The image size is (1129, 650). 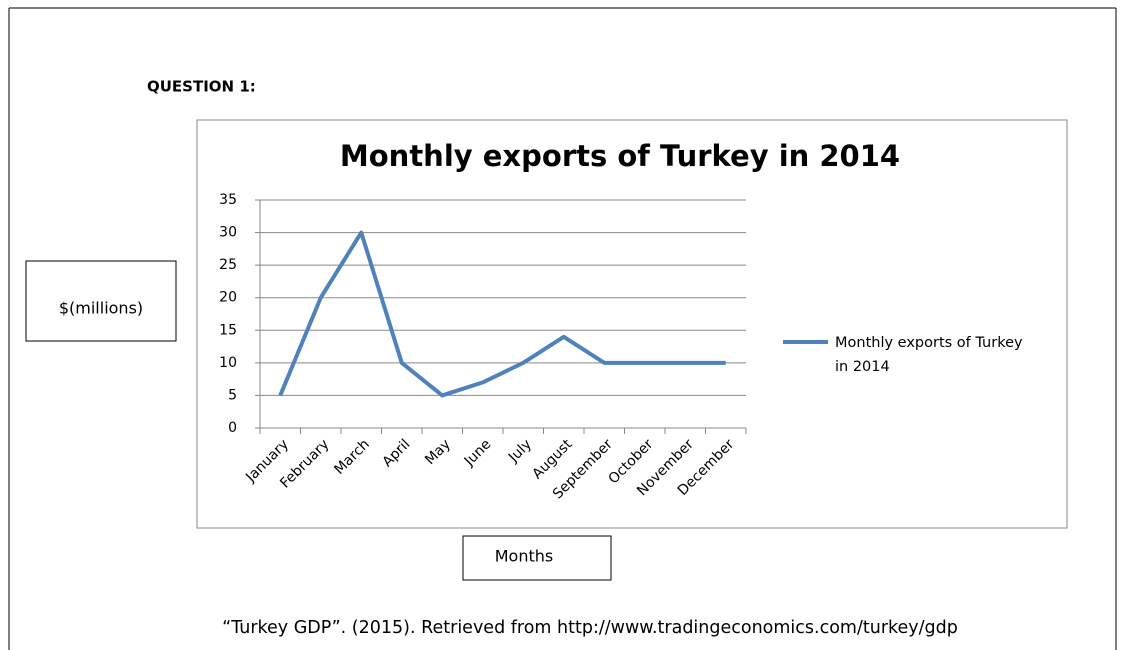 What do you see at coordinates (228, 233) in the screenshot?
I see `y-tick-label: 30` at bounding box center [228, 233].